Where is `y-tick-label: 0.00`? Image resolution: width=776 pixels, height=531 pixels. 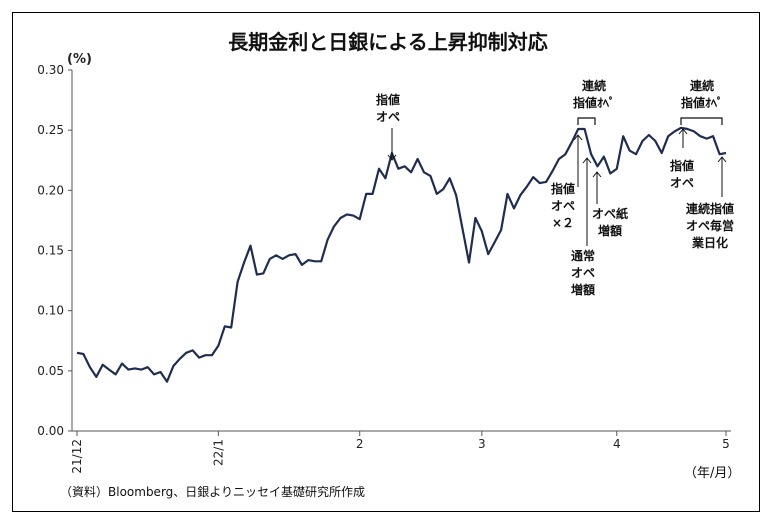 y-tick-label: 0.00 is located at coordinates (50, 431).